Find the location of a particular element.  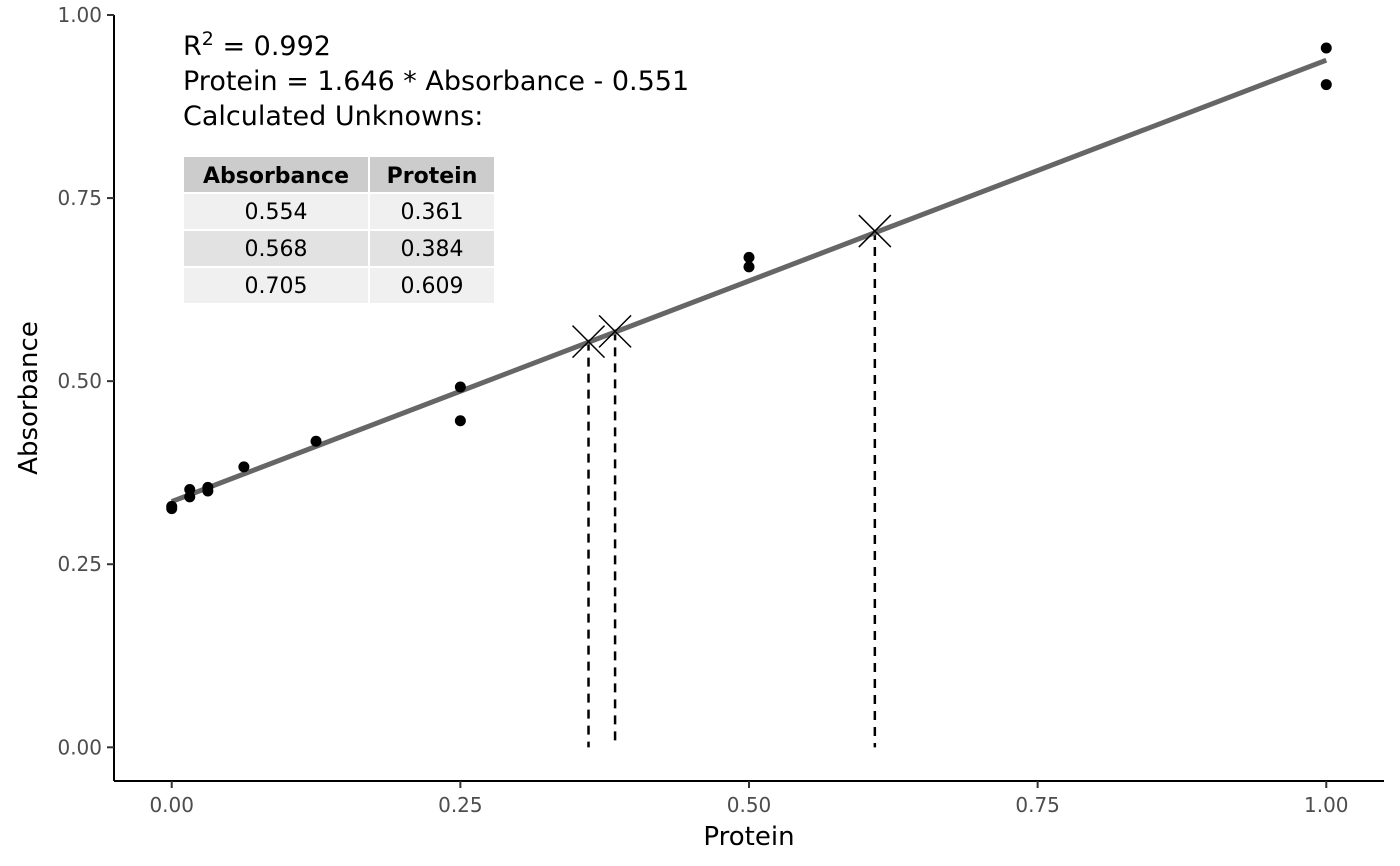

unknowns-title: Calculated Unknowns: is located at coordinates (333, 116).